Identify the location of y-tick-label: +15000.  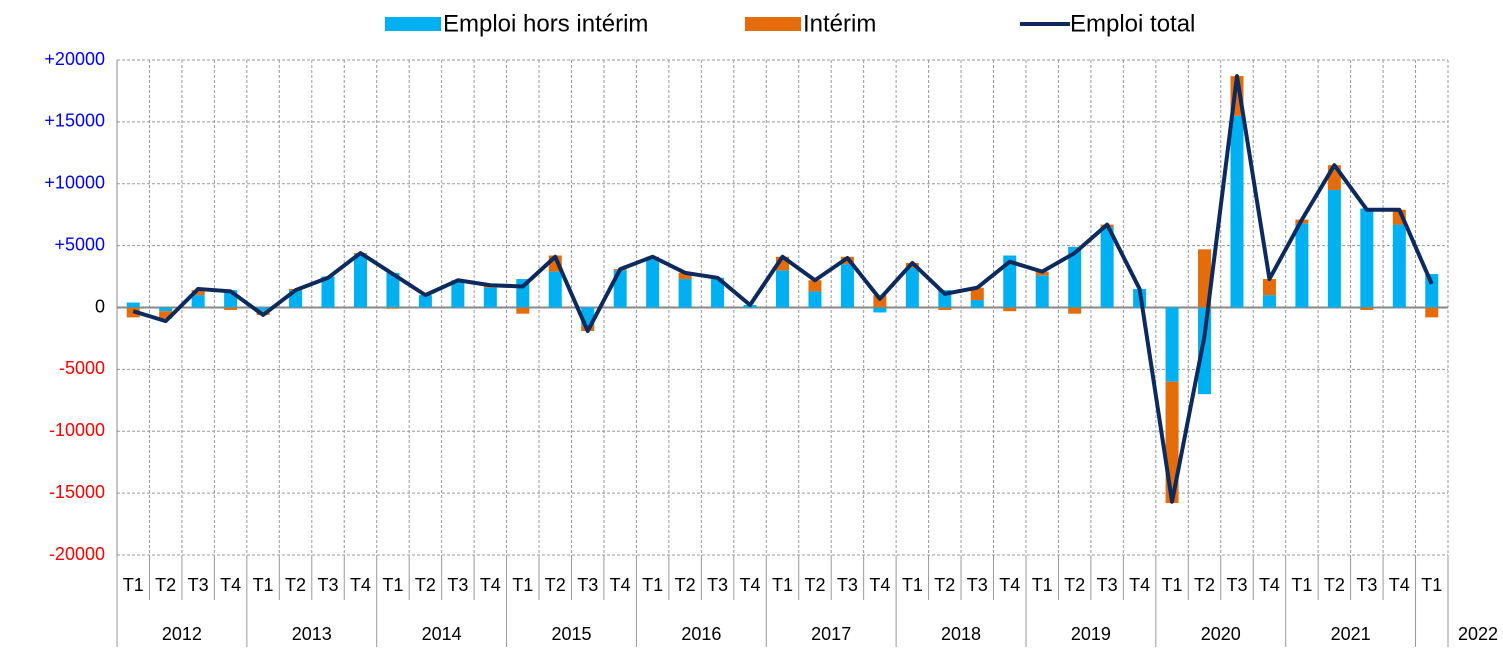
(74, 121).